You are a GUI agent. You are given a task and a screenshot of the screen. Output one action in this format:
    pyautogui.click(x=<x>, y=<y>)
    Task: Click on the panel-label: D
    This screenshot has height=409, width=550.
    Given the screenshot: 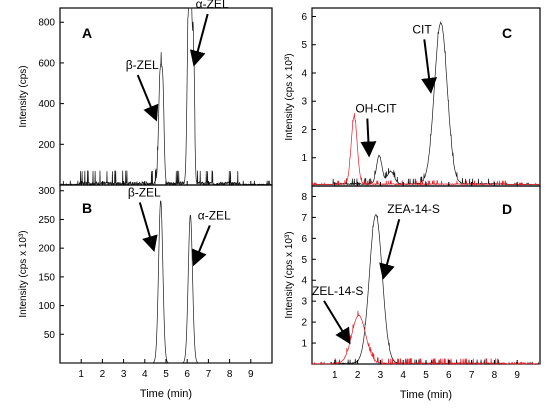 What is the action you would take?
    pyautogui.click(x=507, y=209)
    